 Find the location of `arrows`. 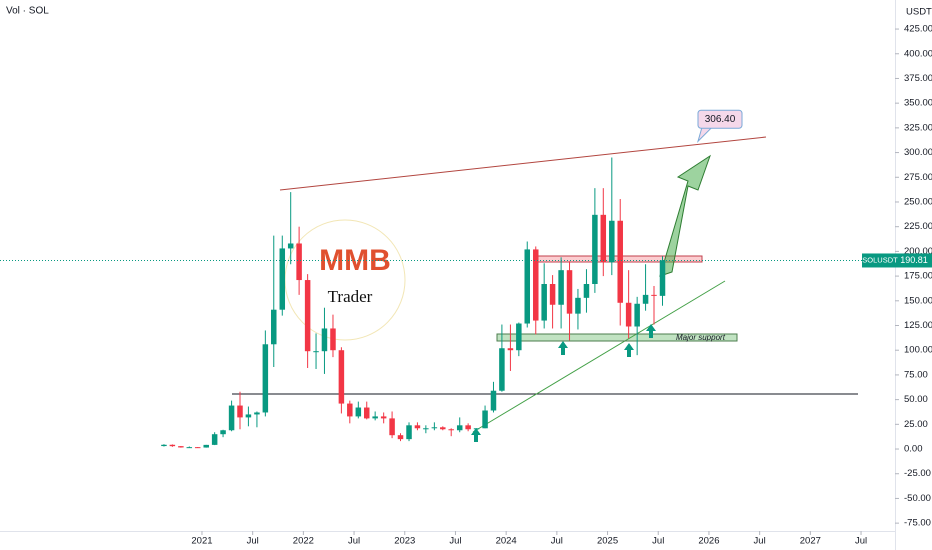

arrows is located at coordinates (563, 383).